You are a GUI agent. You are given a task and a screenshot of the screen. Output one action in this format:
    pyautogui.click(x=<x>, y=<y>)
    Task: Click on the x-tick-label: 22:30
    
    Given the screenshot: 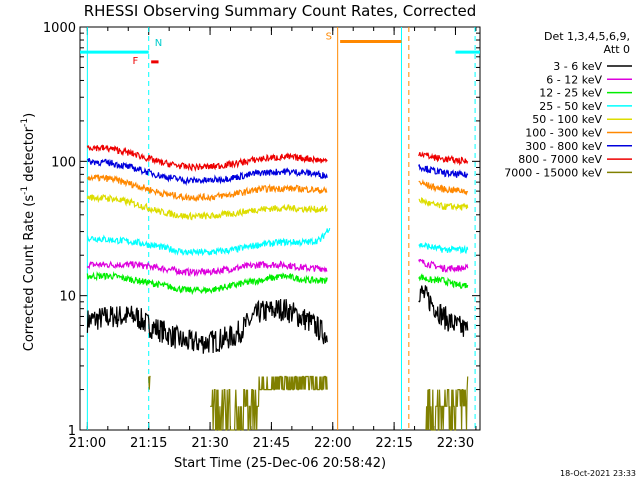 What is the action you would take?
    pyautogui.click(x=455, y=443)
    